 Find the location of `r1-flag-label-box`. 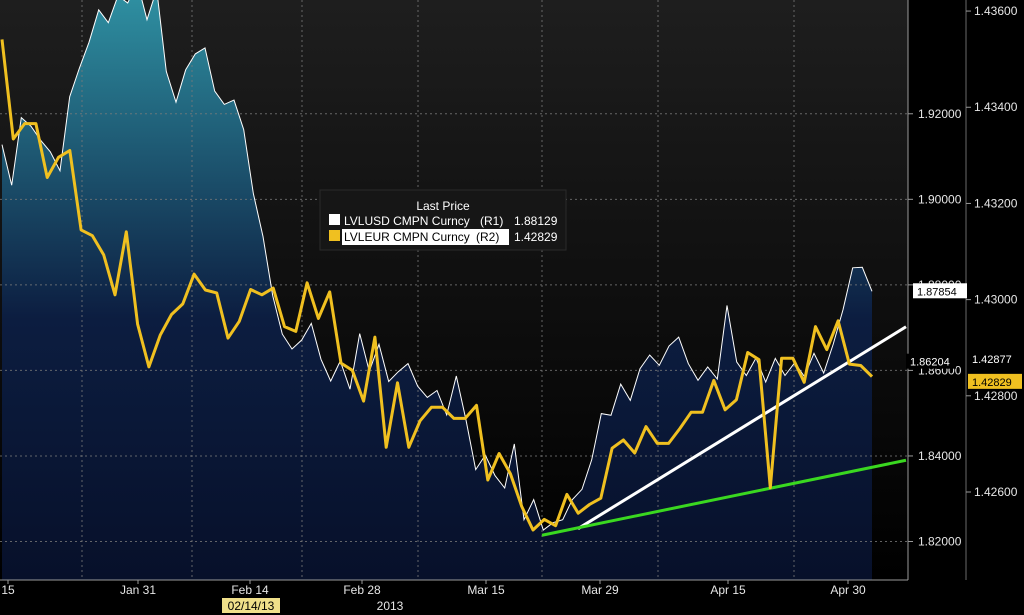

r1-flag-label-box is located at coordinates (931, 361).